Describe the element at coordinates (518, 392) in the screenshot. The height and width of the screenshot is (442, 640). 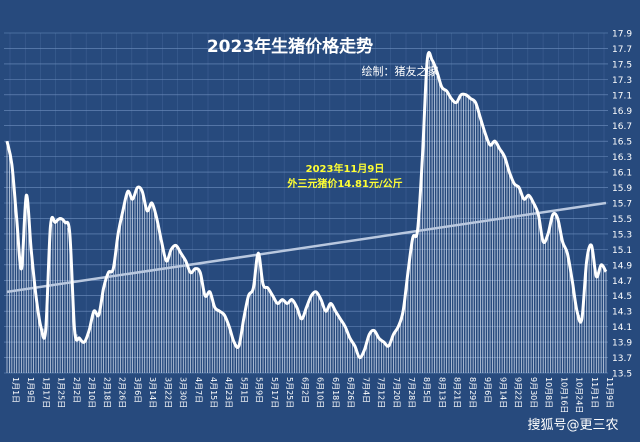
I see `x-tick-label: 9月22日` at that location.